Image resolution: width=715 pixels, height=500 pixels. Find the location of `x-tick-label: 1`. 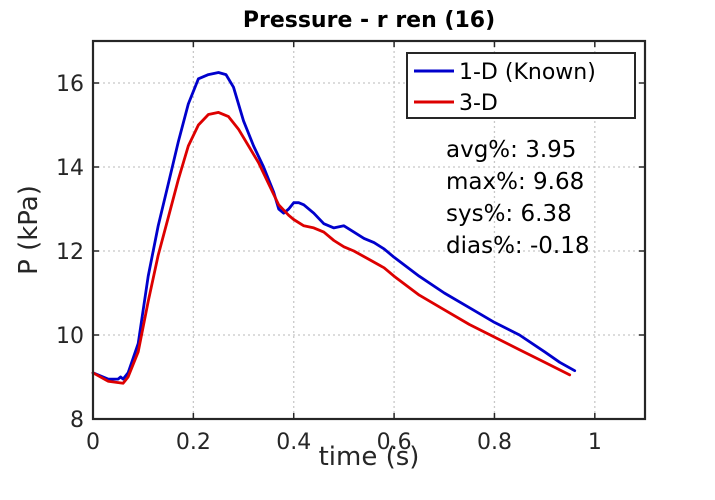

x-tick-label: 1 is located at coordinates (595, 442).